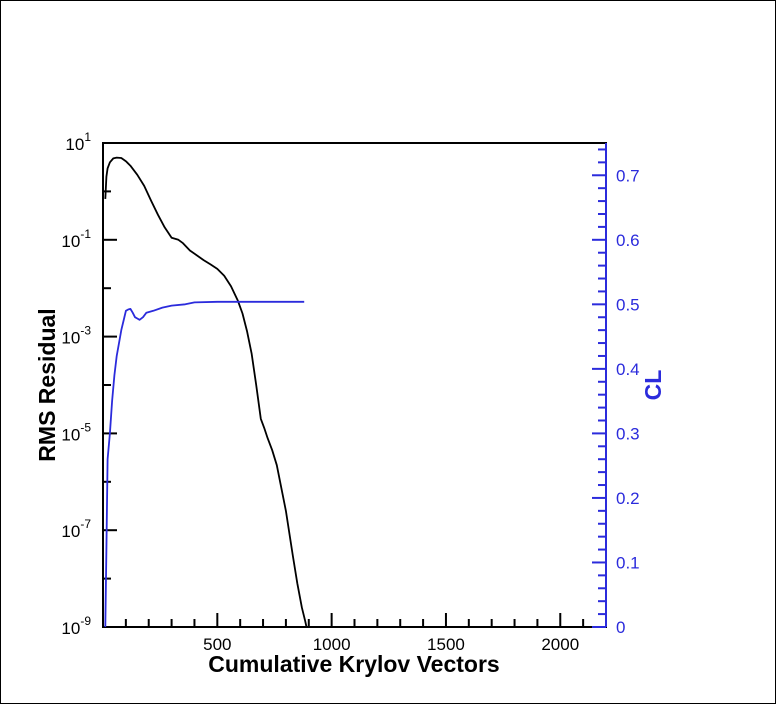 The image size is (776, 704). I want to click on y-axis-title: RMS Residual, so click(47, 384).